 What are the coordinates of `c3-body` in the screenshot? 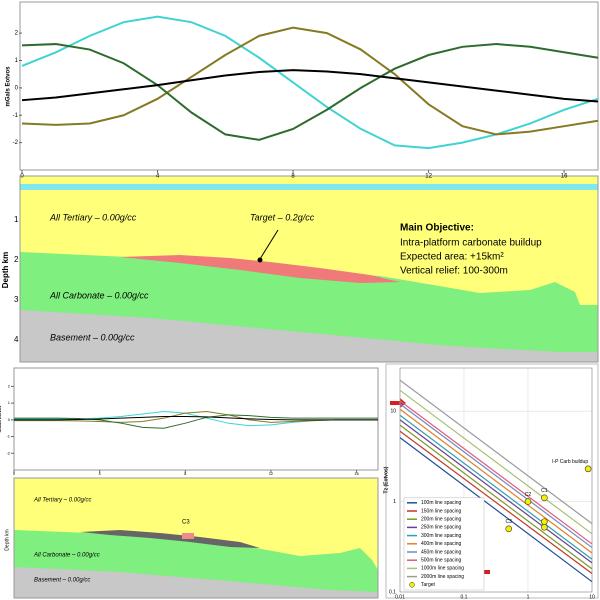 It's located at (188, 536).